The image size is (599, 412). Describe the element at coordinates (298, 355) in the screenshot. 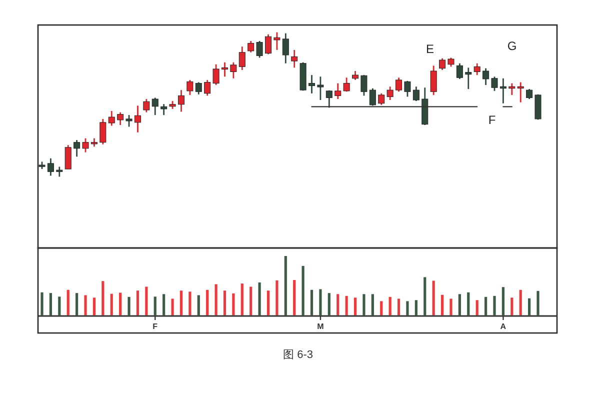

I see `caption: 图 6-3` at that location.